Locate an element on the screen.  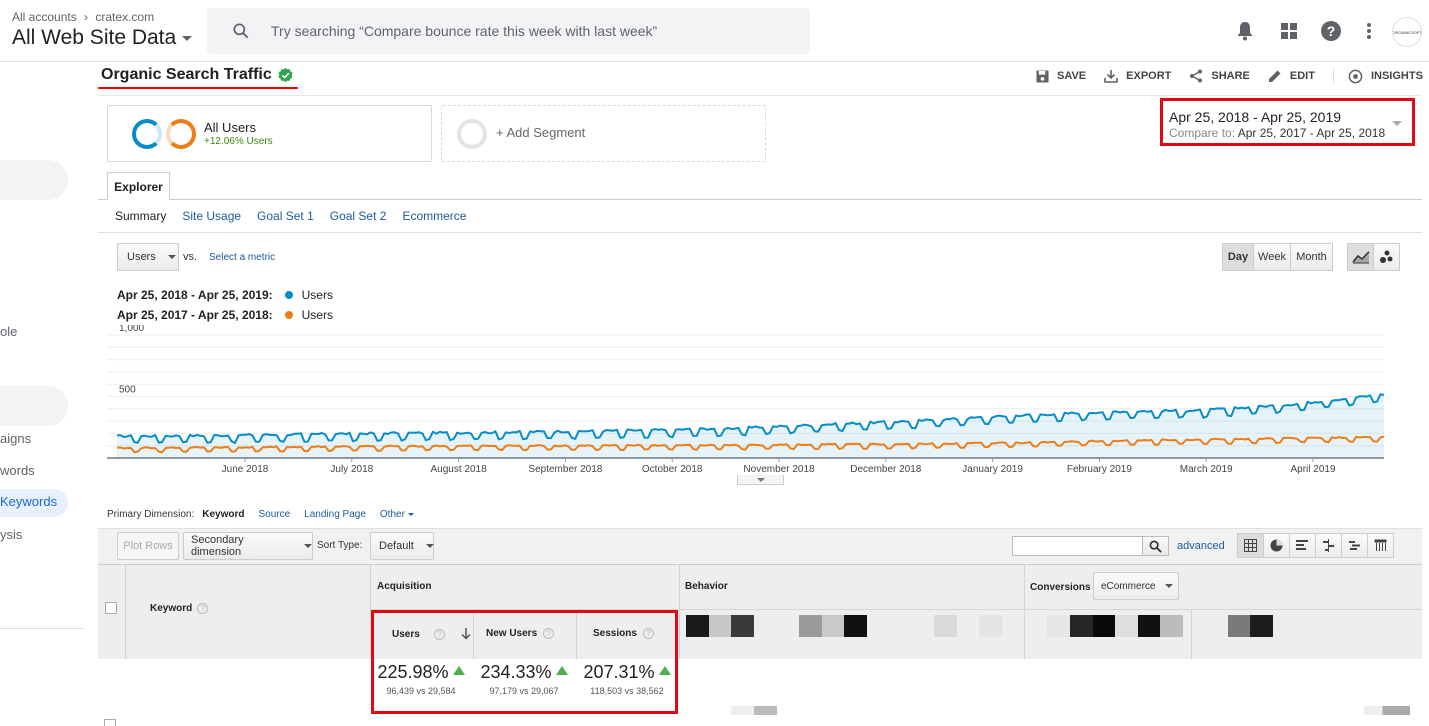
period-day-button: Day is located at coordinates (1238, 257).